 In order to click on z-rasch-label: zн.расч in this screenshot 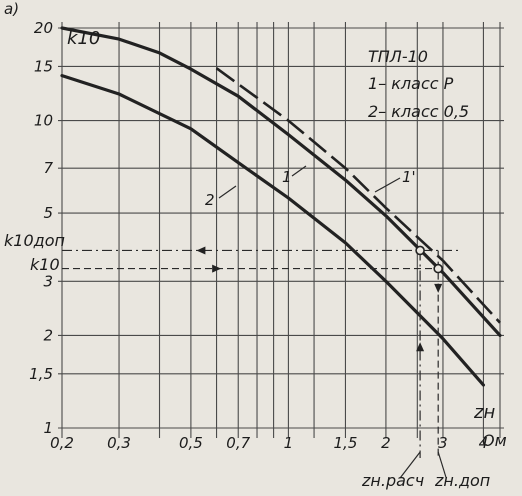, I will do `click(392, 480)`.